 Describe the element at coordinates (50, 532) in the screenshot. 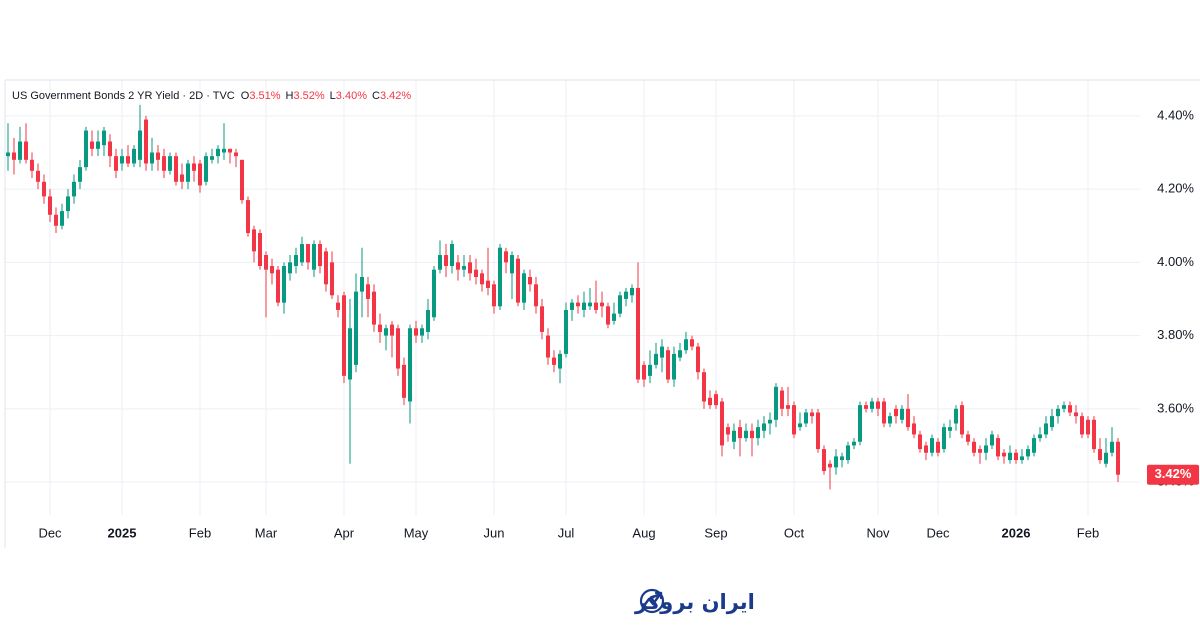

I see `x-tick-label: Dec` at that location.